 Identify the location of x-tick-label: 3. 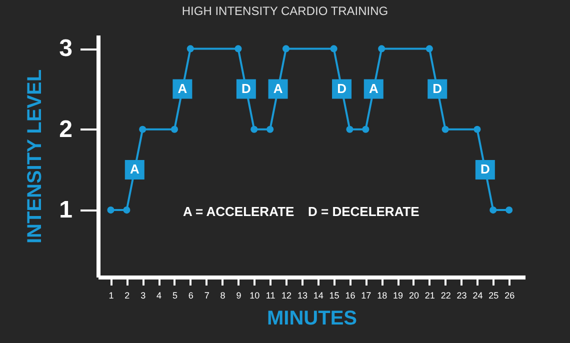
(143, 295).